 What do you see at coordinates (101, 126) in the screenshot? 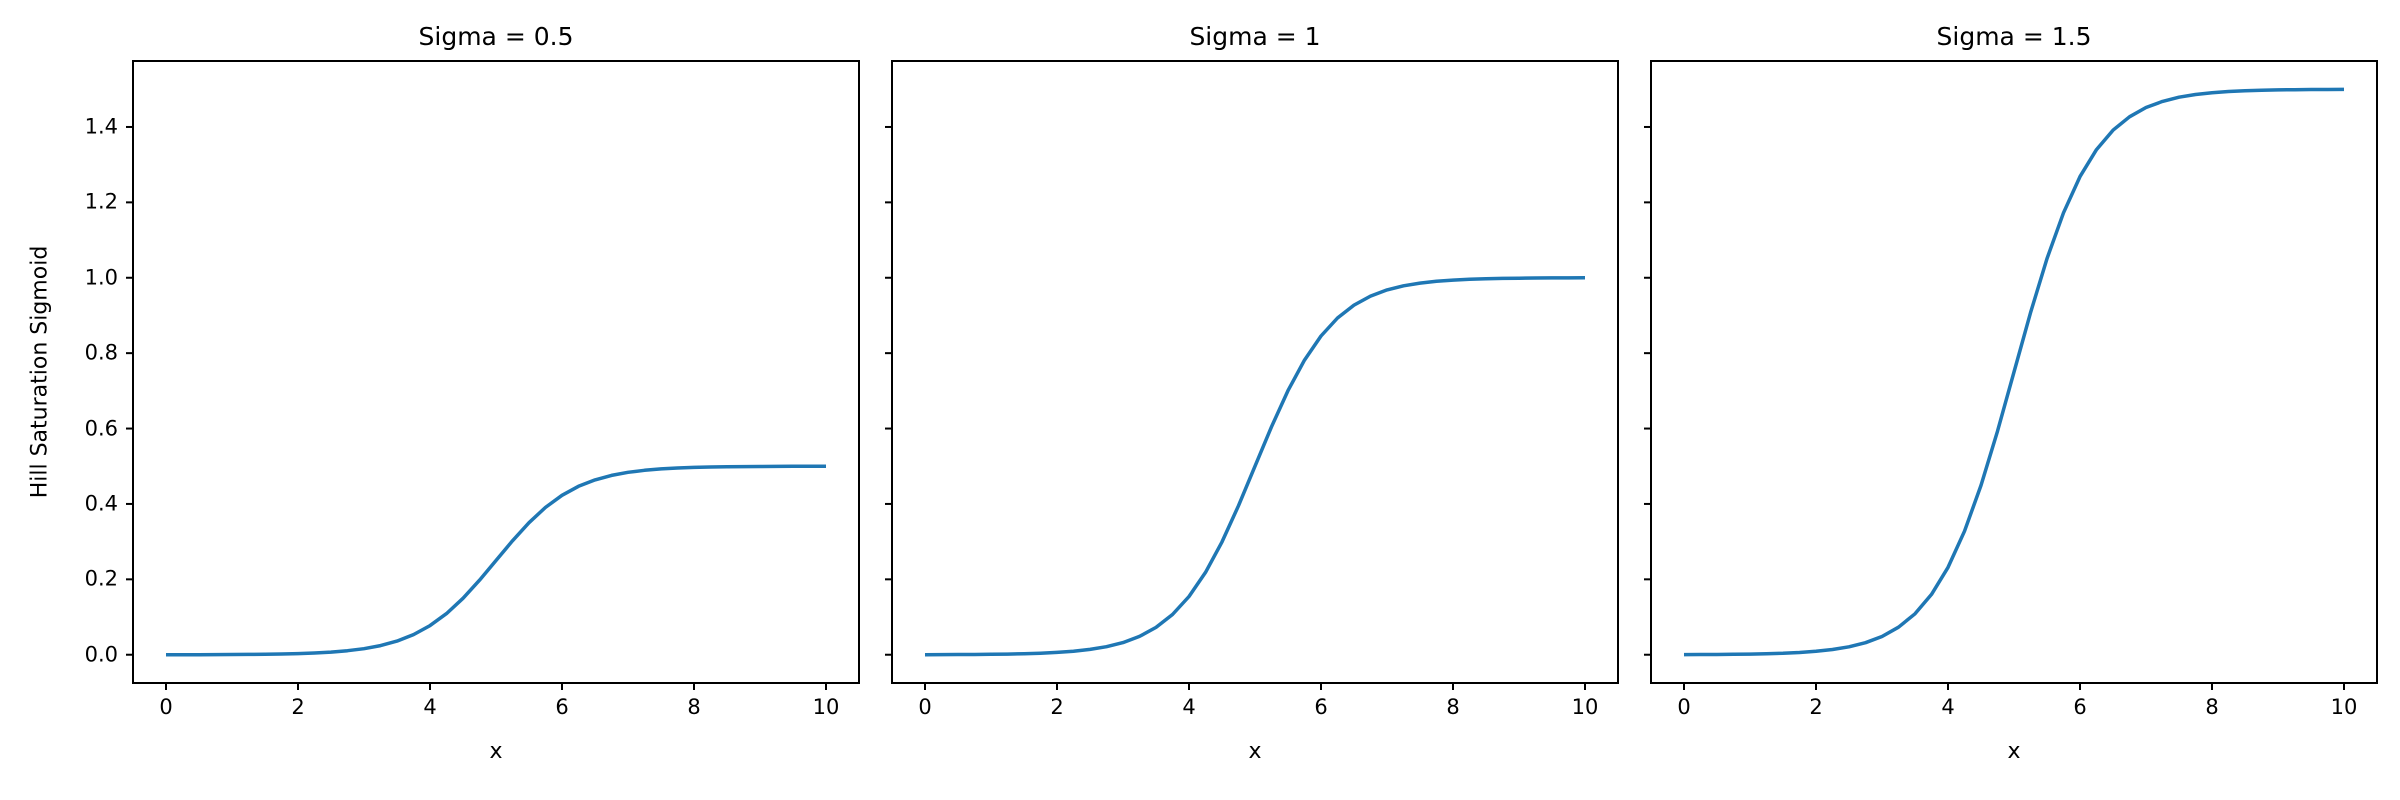
I see `y-tick-label: 1.4` at bounding box center [101, 126].